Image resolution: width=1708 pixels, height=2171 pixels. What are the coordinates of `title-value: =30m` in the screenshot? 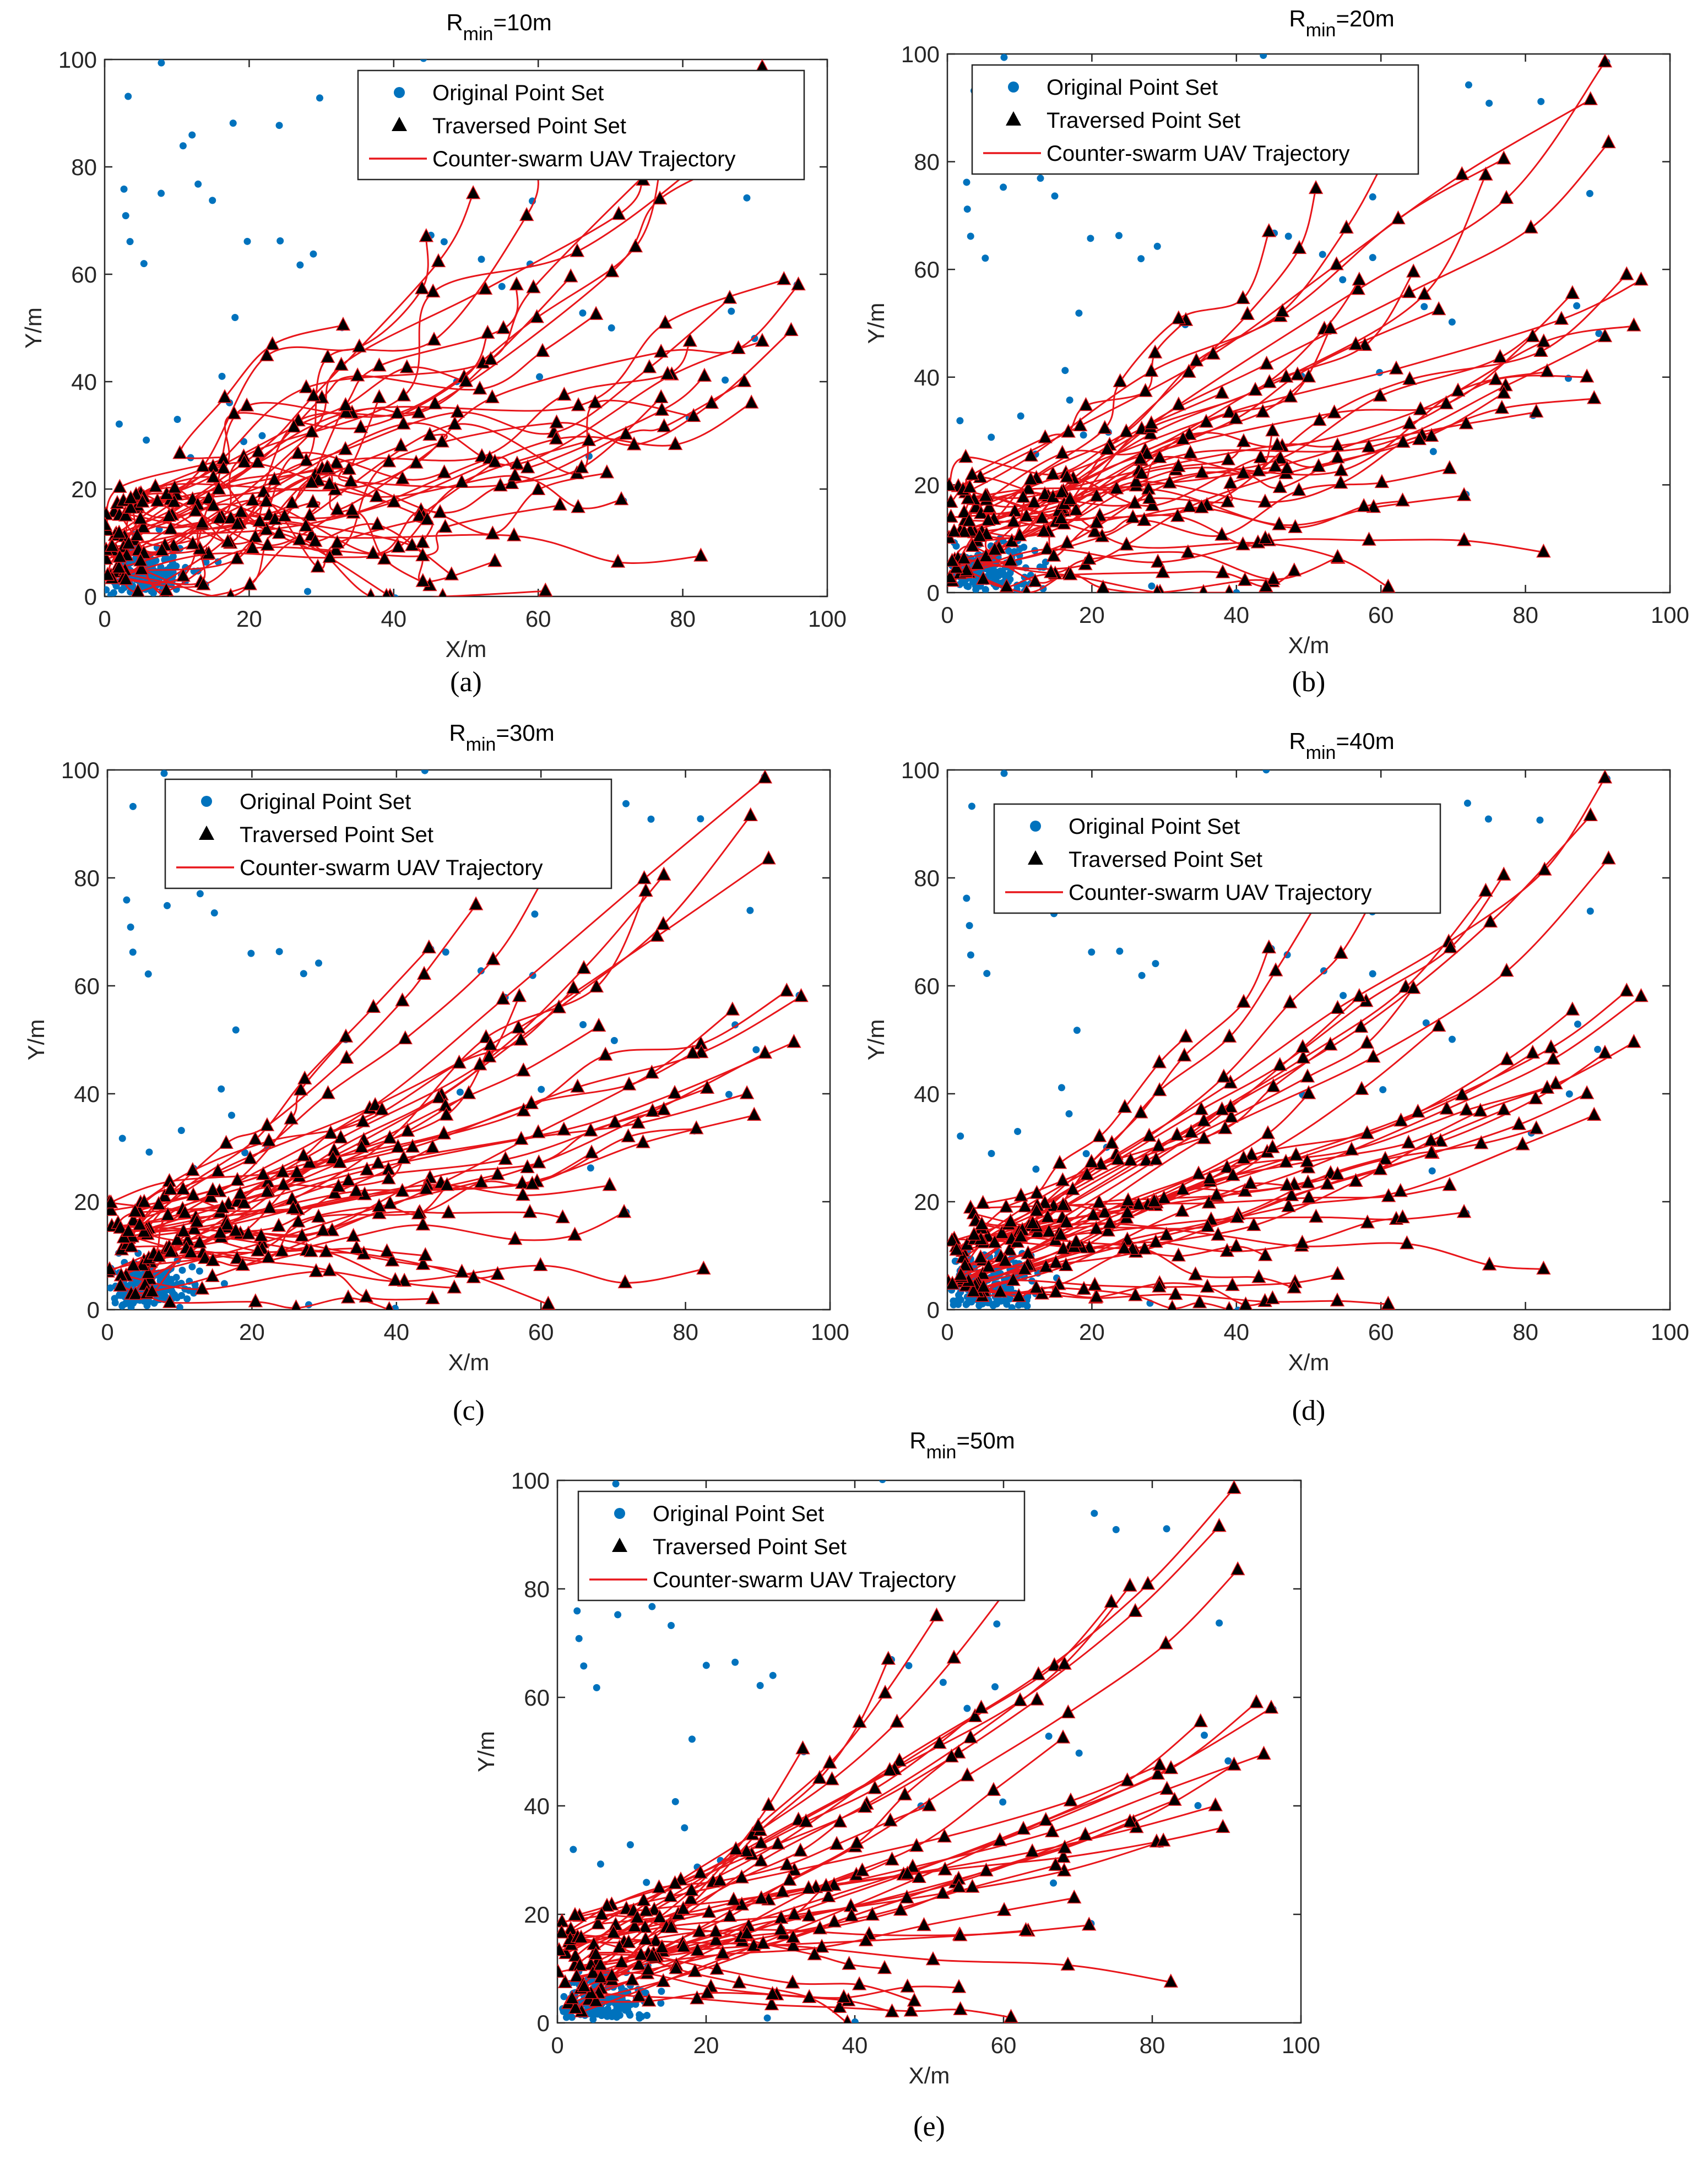 It's located at (525, 733).